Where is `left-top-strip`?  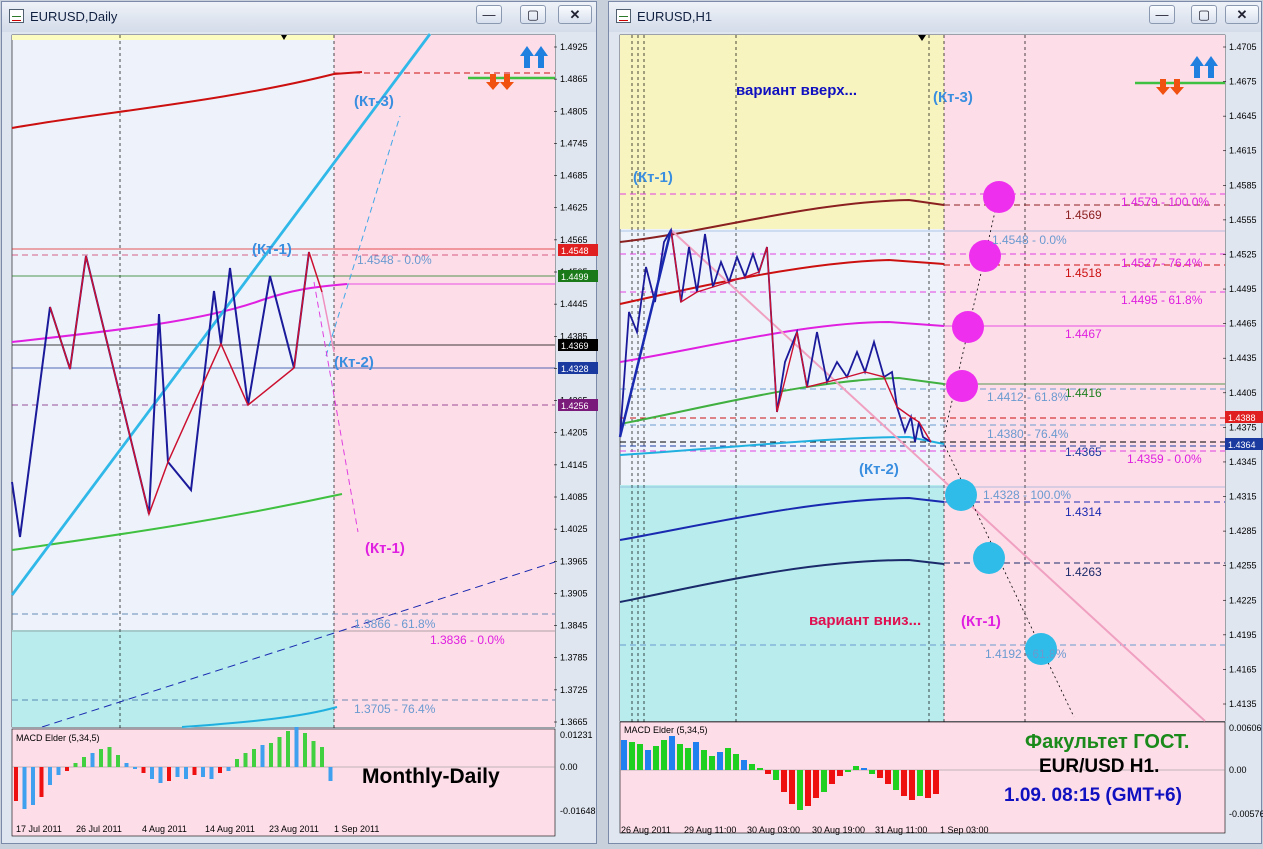
left-top-strip is located at coordinates (173, 37).